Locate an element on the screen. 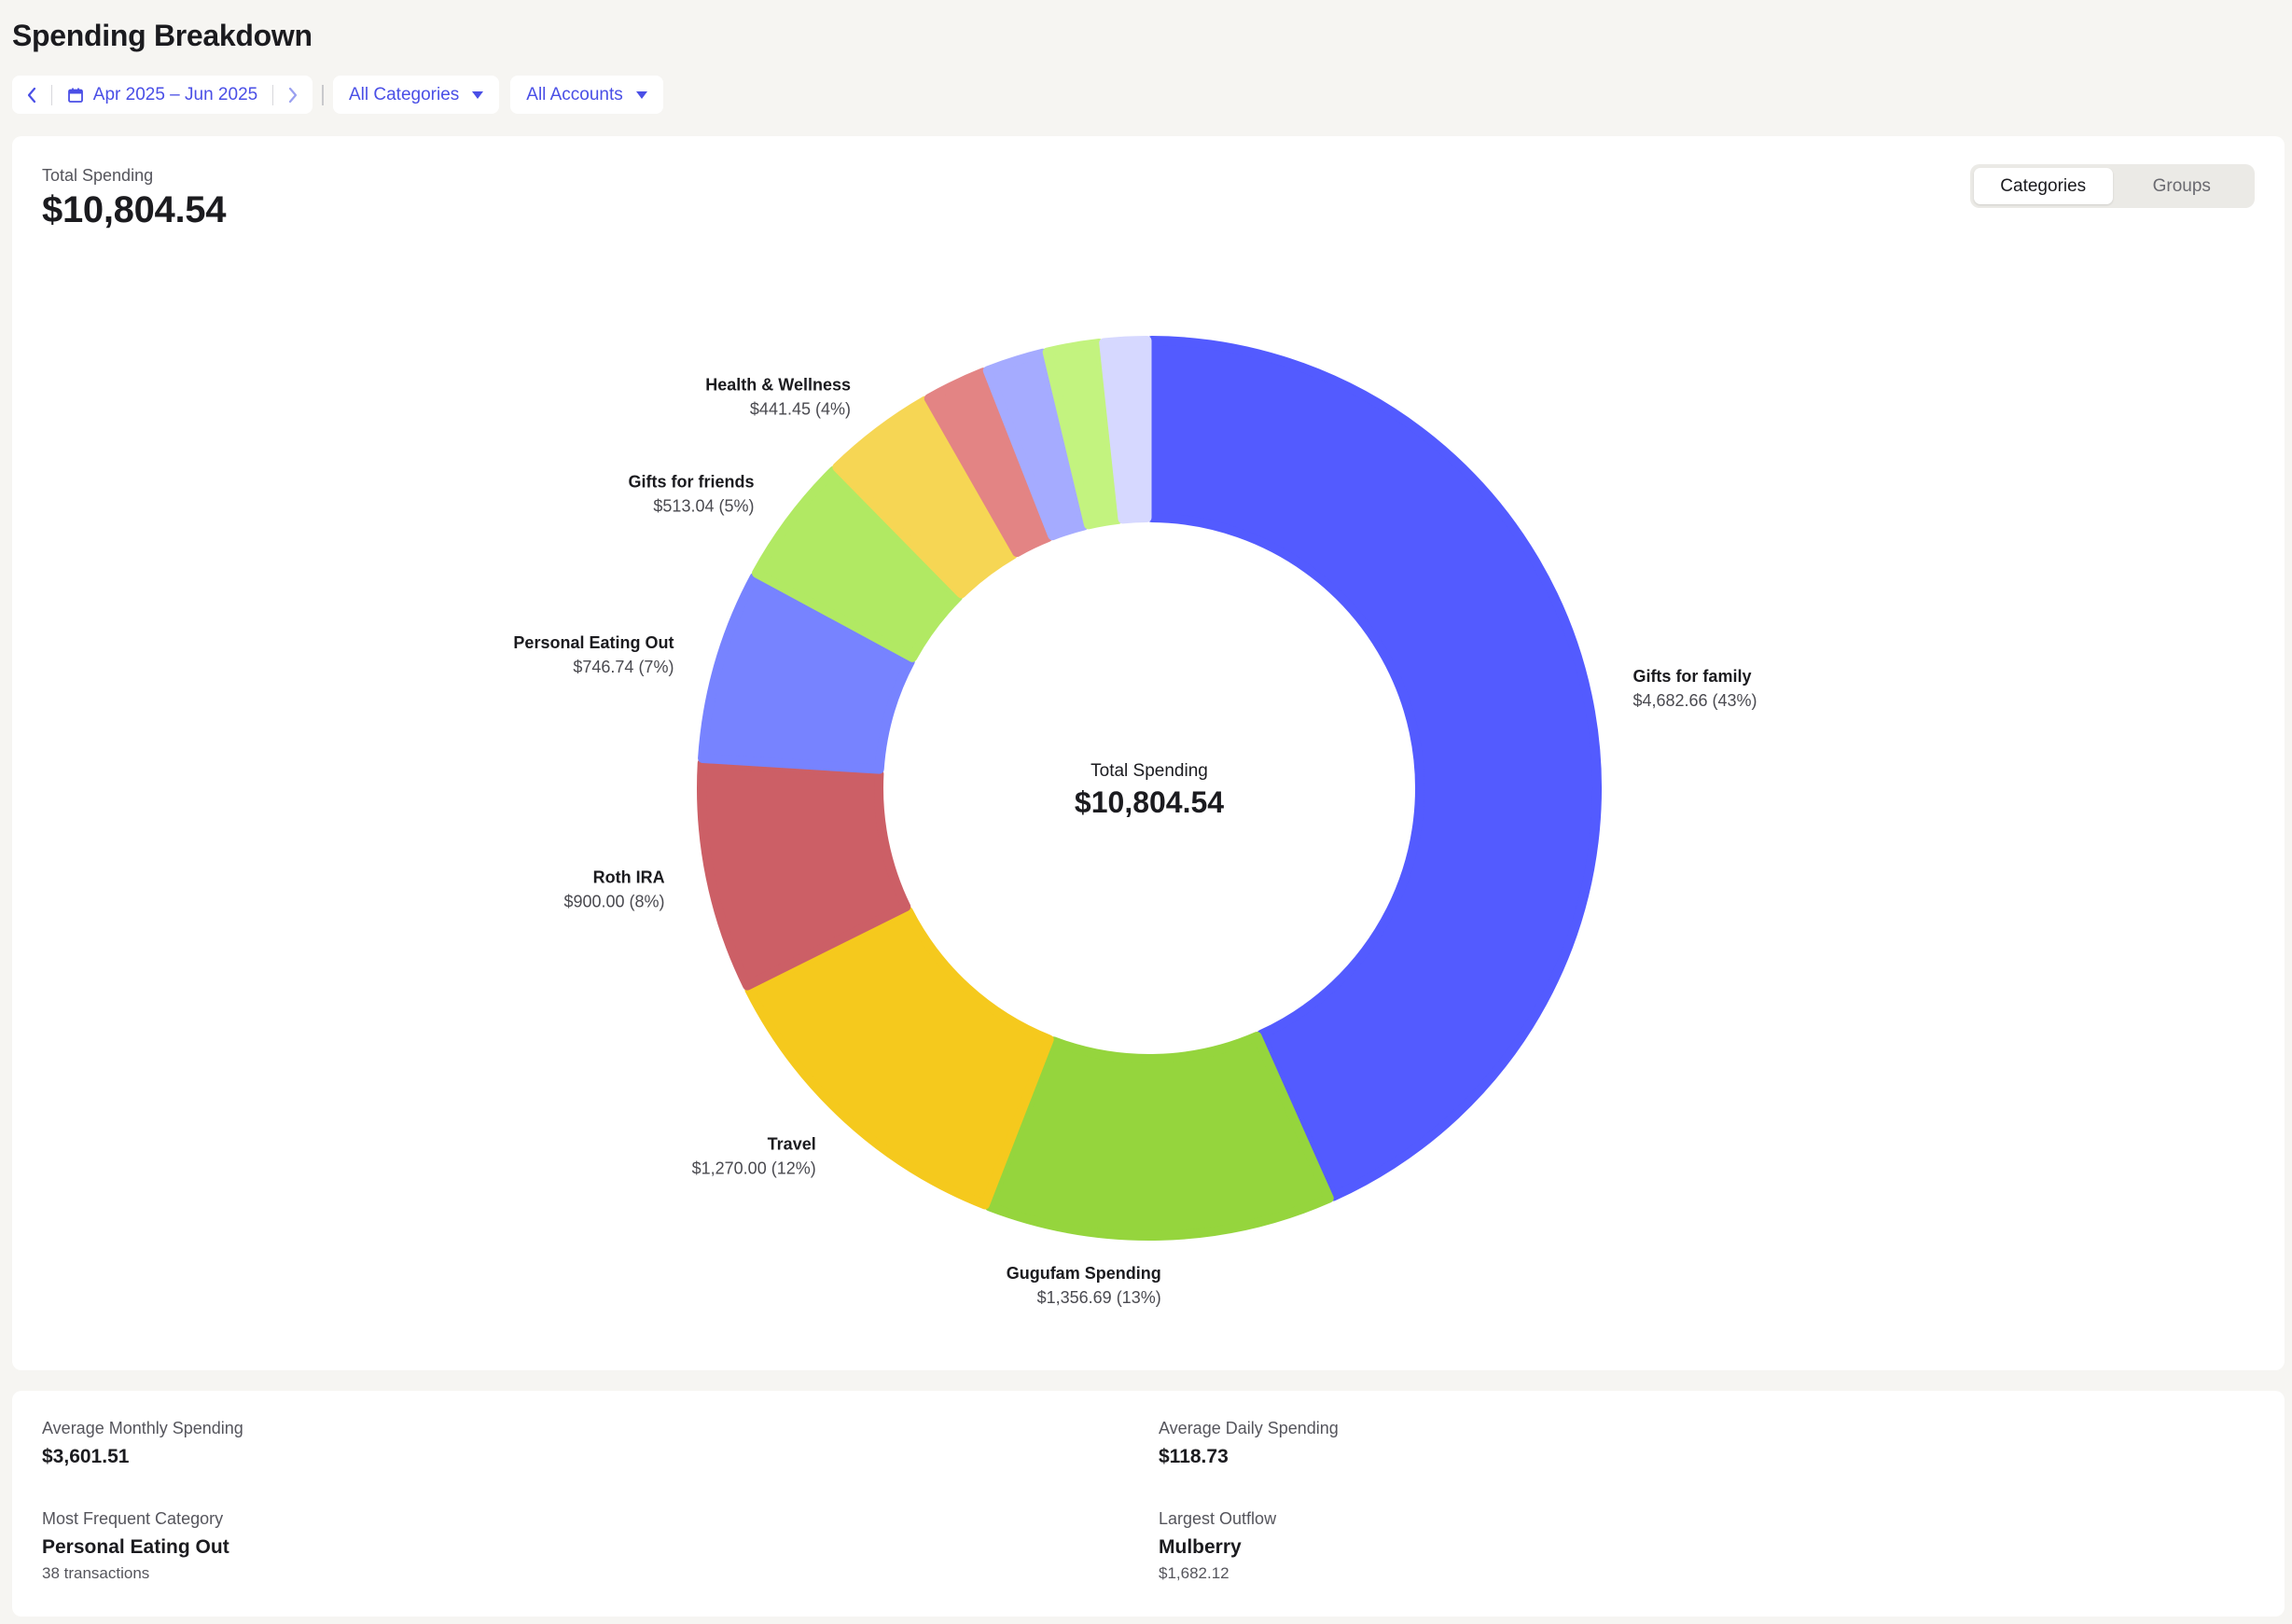 This screenshot has height=1624, width=2292. categories-dropdown-label: All Categories is located at coordinates (404, 94).